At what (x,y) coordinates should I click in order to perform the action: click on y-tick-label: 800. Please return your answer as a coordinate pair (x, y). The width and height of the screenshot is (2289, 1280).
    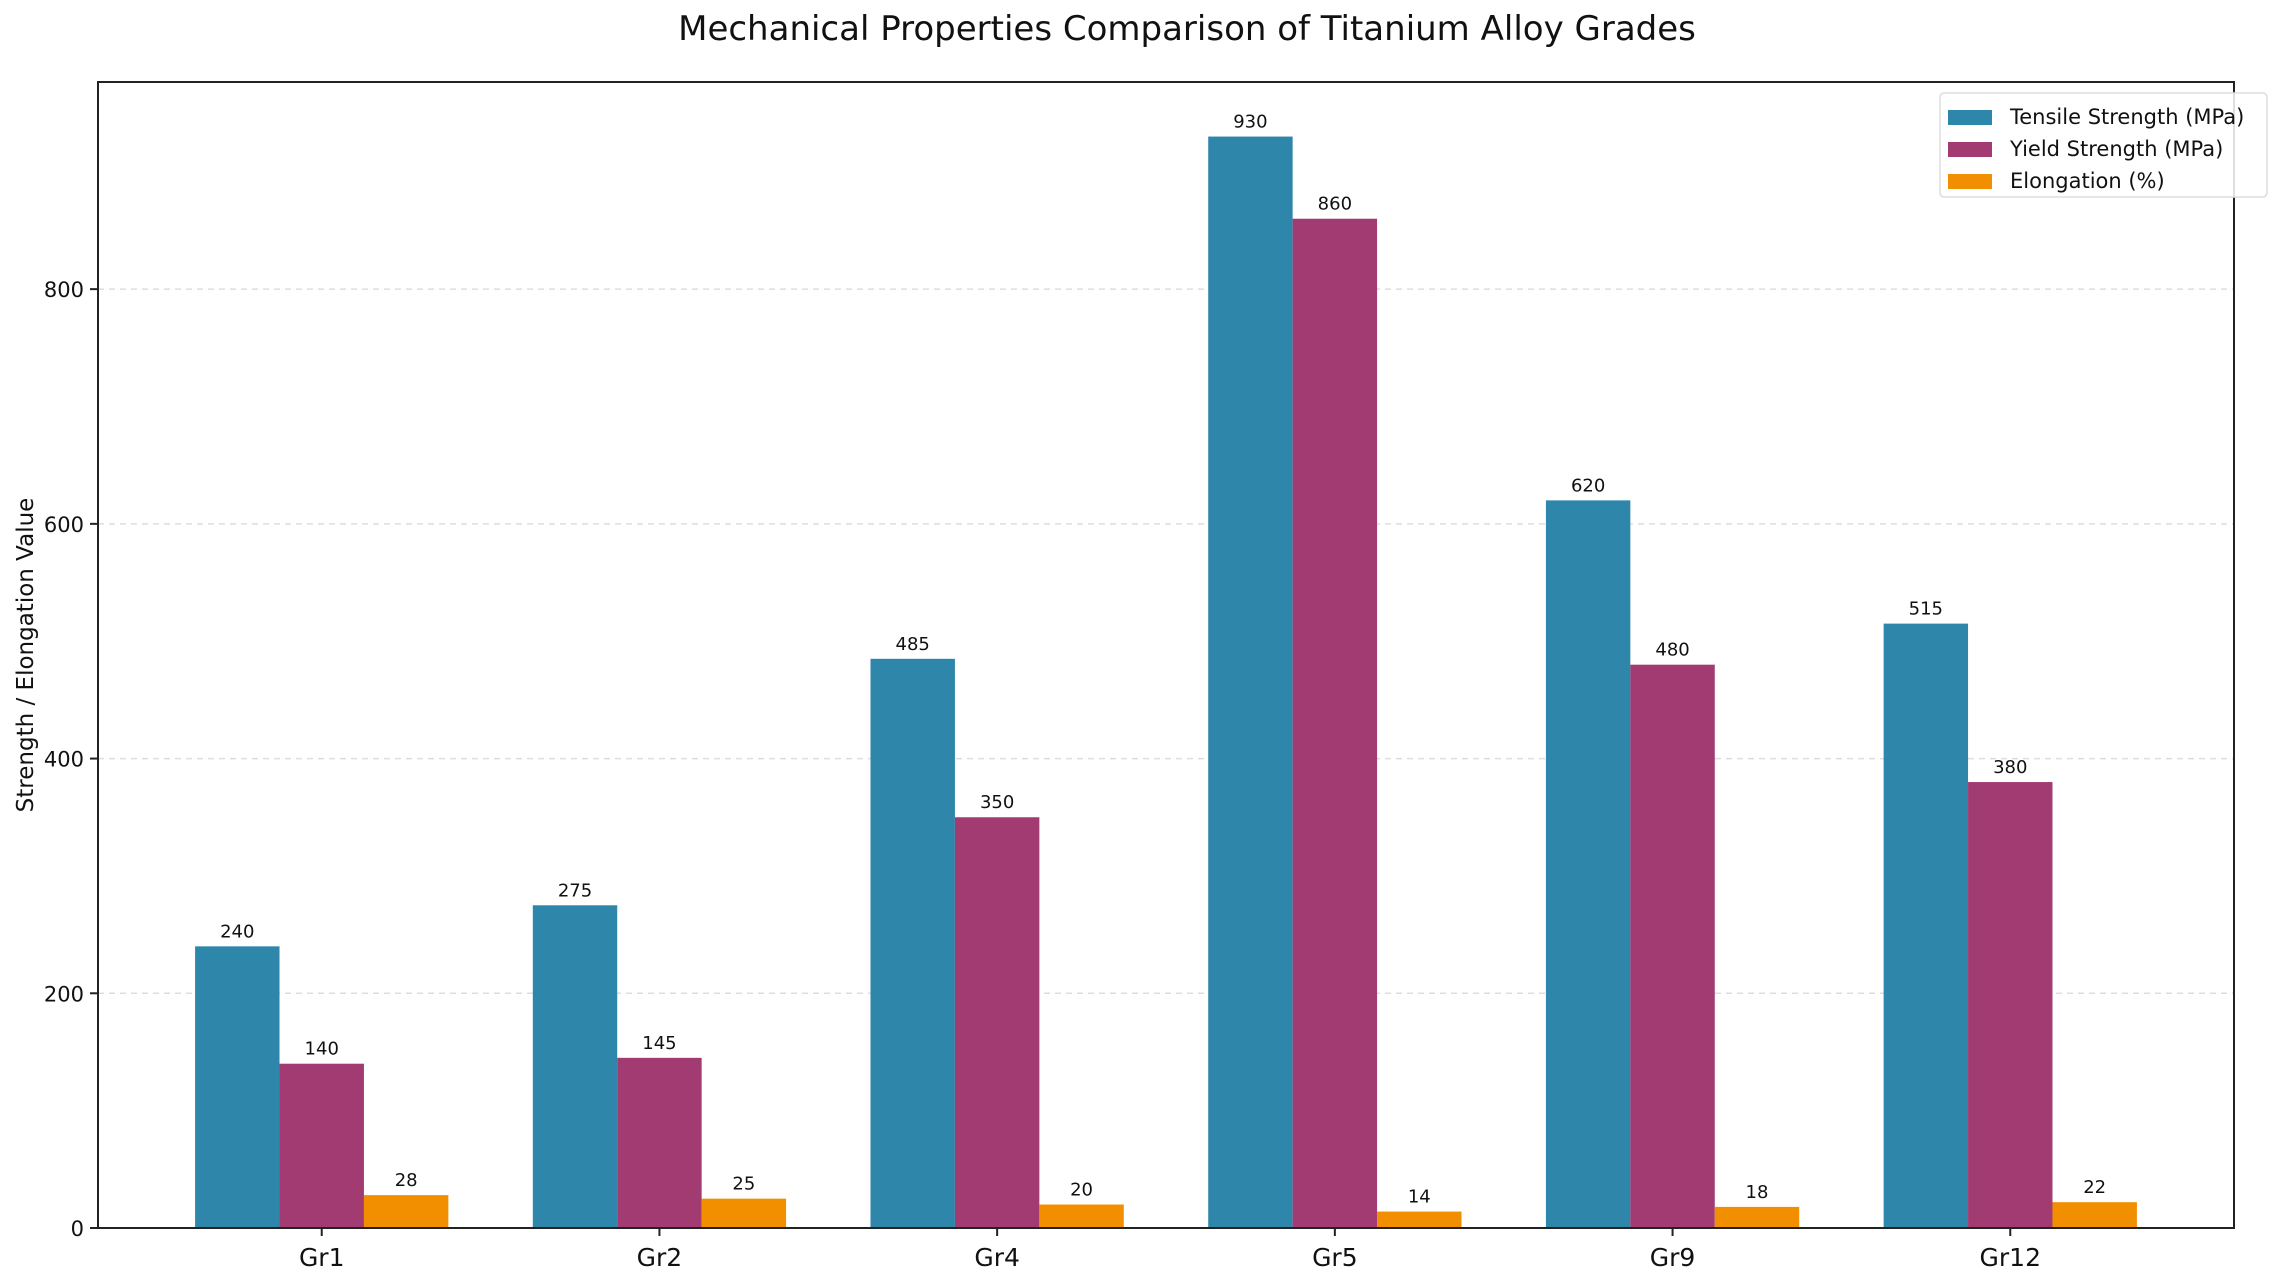
    Looking at the image, I should click on (64, 290).